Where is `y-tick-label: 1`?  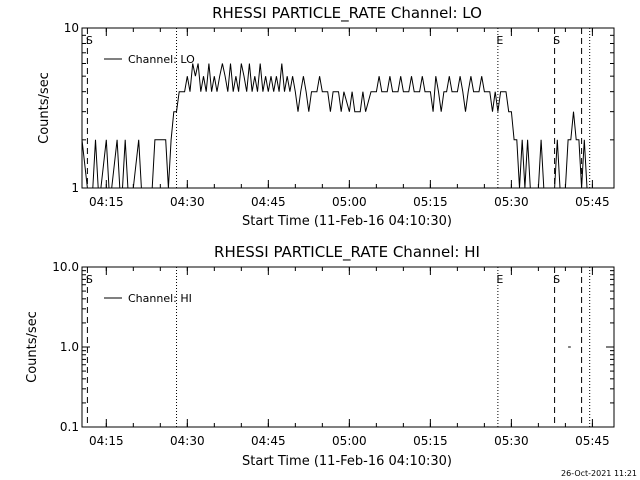
y-tick-label: 1 is located at coordinates (75, 188).